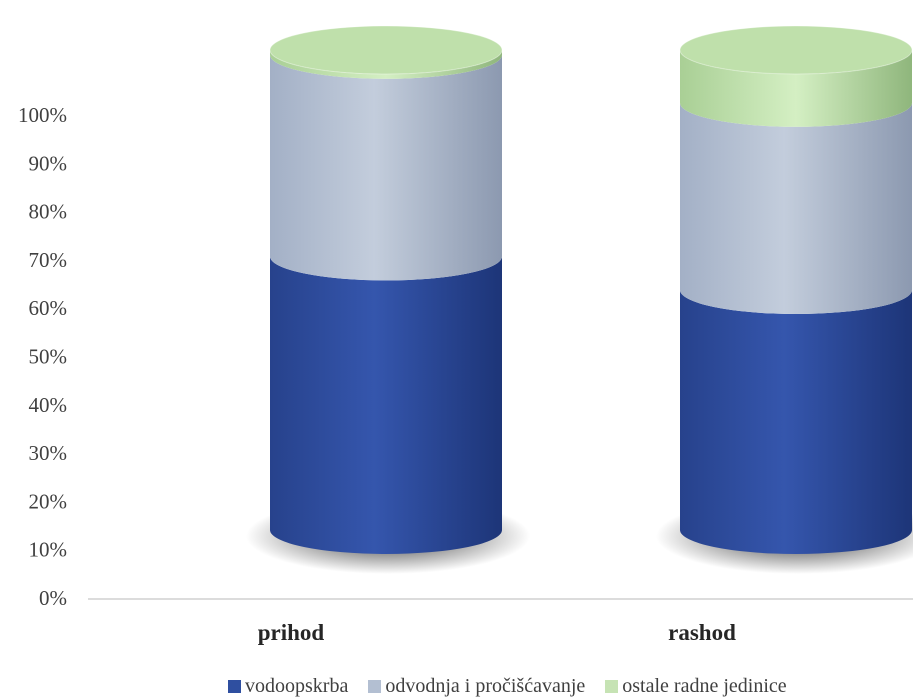 The image size is (913, 700). Describe the element at coordinates (53, 598) in the screenshot. I see `y-tick-label: 0%` at that location.